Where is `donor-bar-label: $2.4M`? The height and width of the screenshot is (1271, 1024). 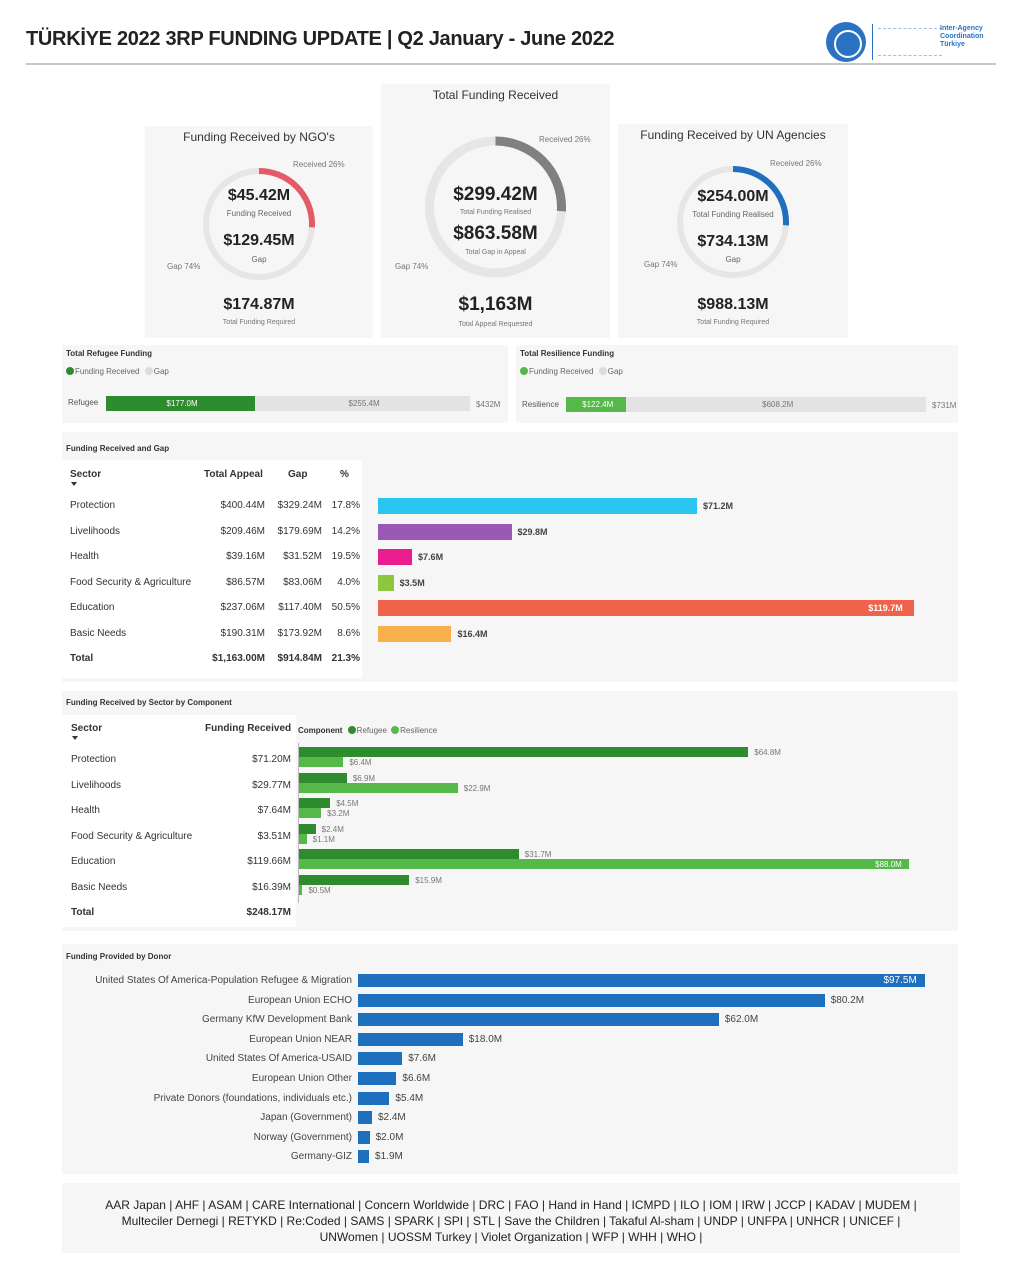
donor-bar-label: $2.4M is located at coordinates (391, 1118).